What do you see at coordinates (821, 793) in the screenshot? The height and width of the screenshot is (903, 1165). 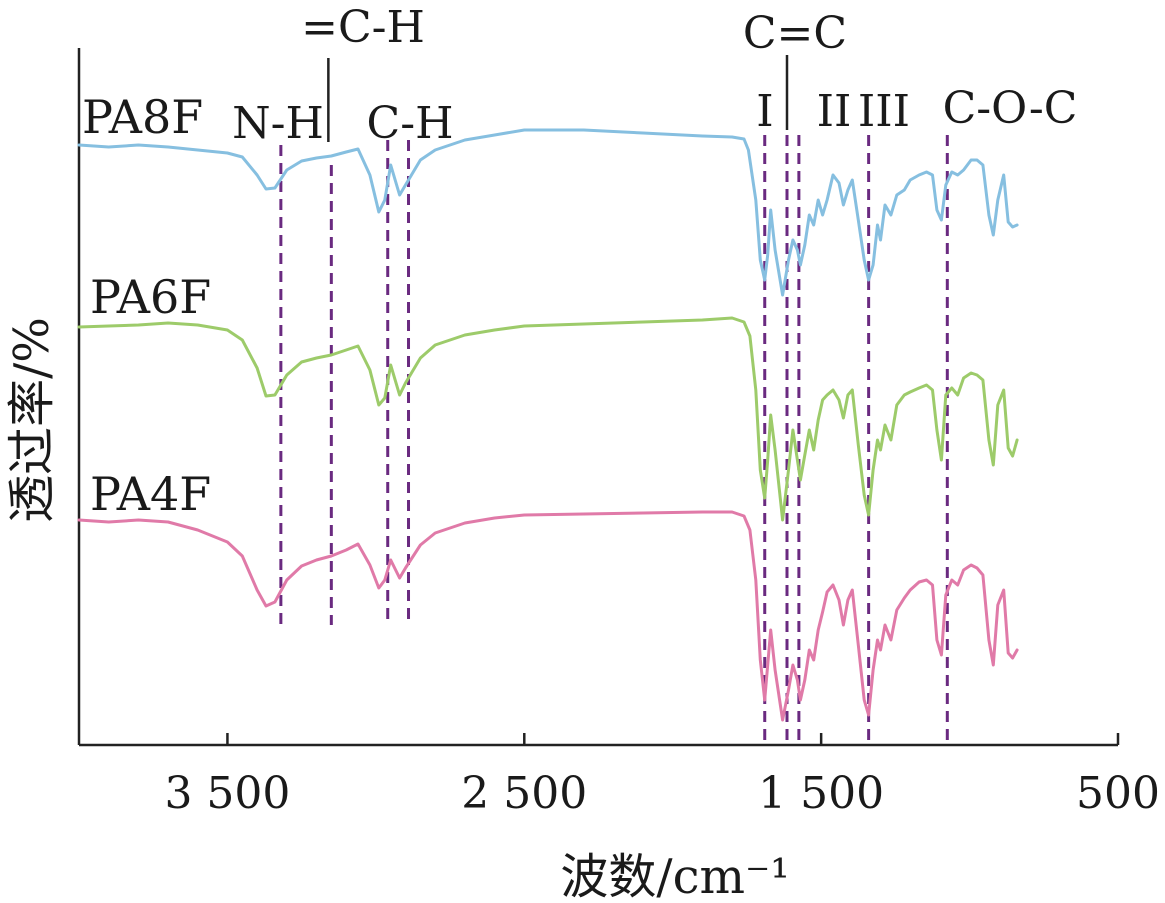 I see `x-tick-label: 1 500` at bounding box center [821, 793].